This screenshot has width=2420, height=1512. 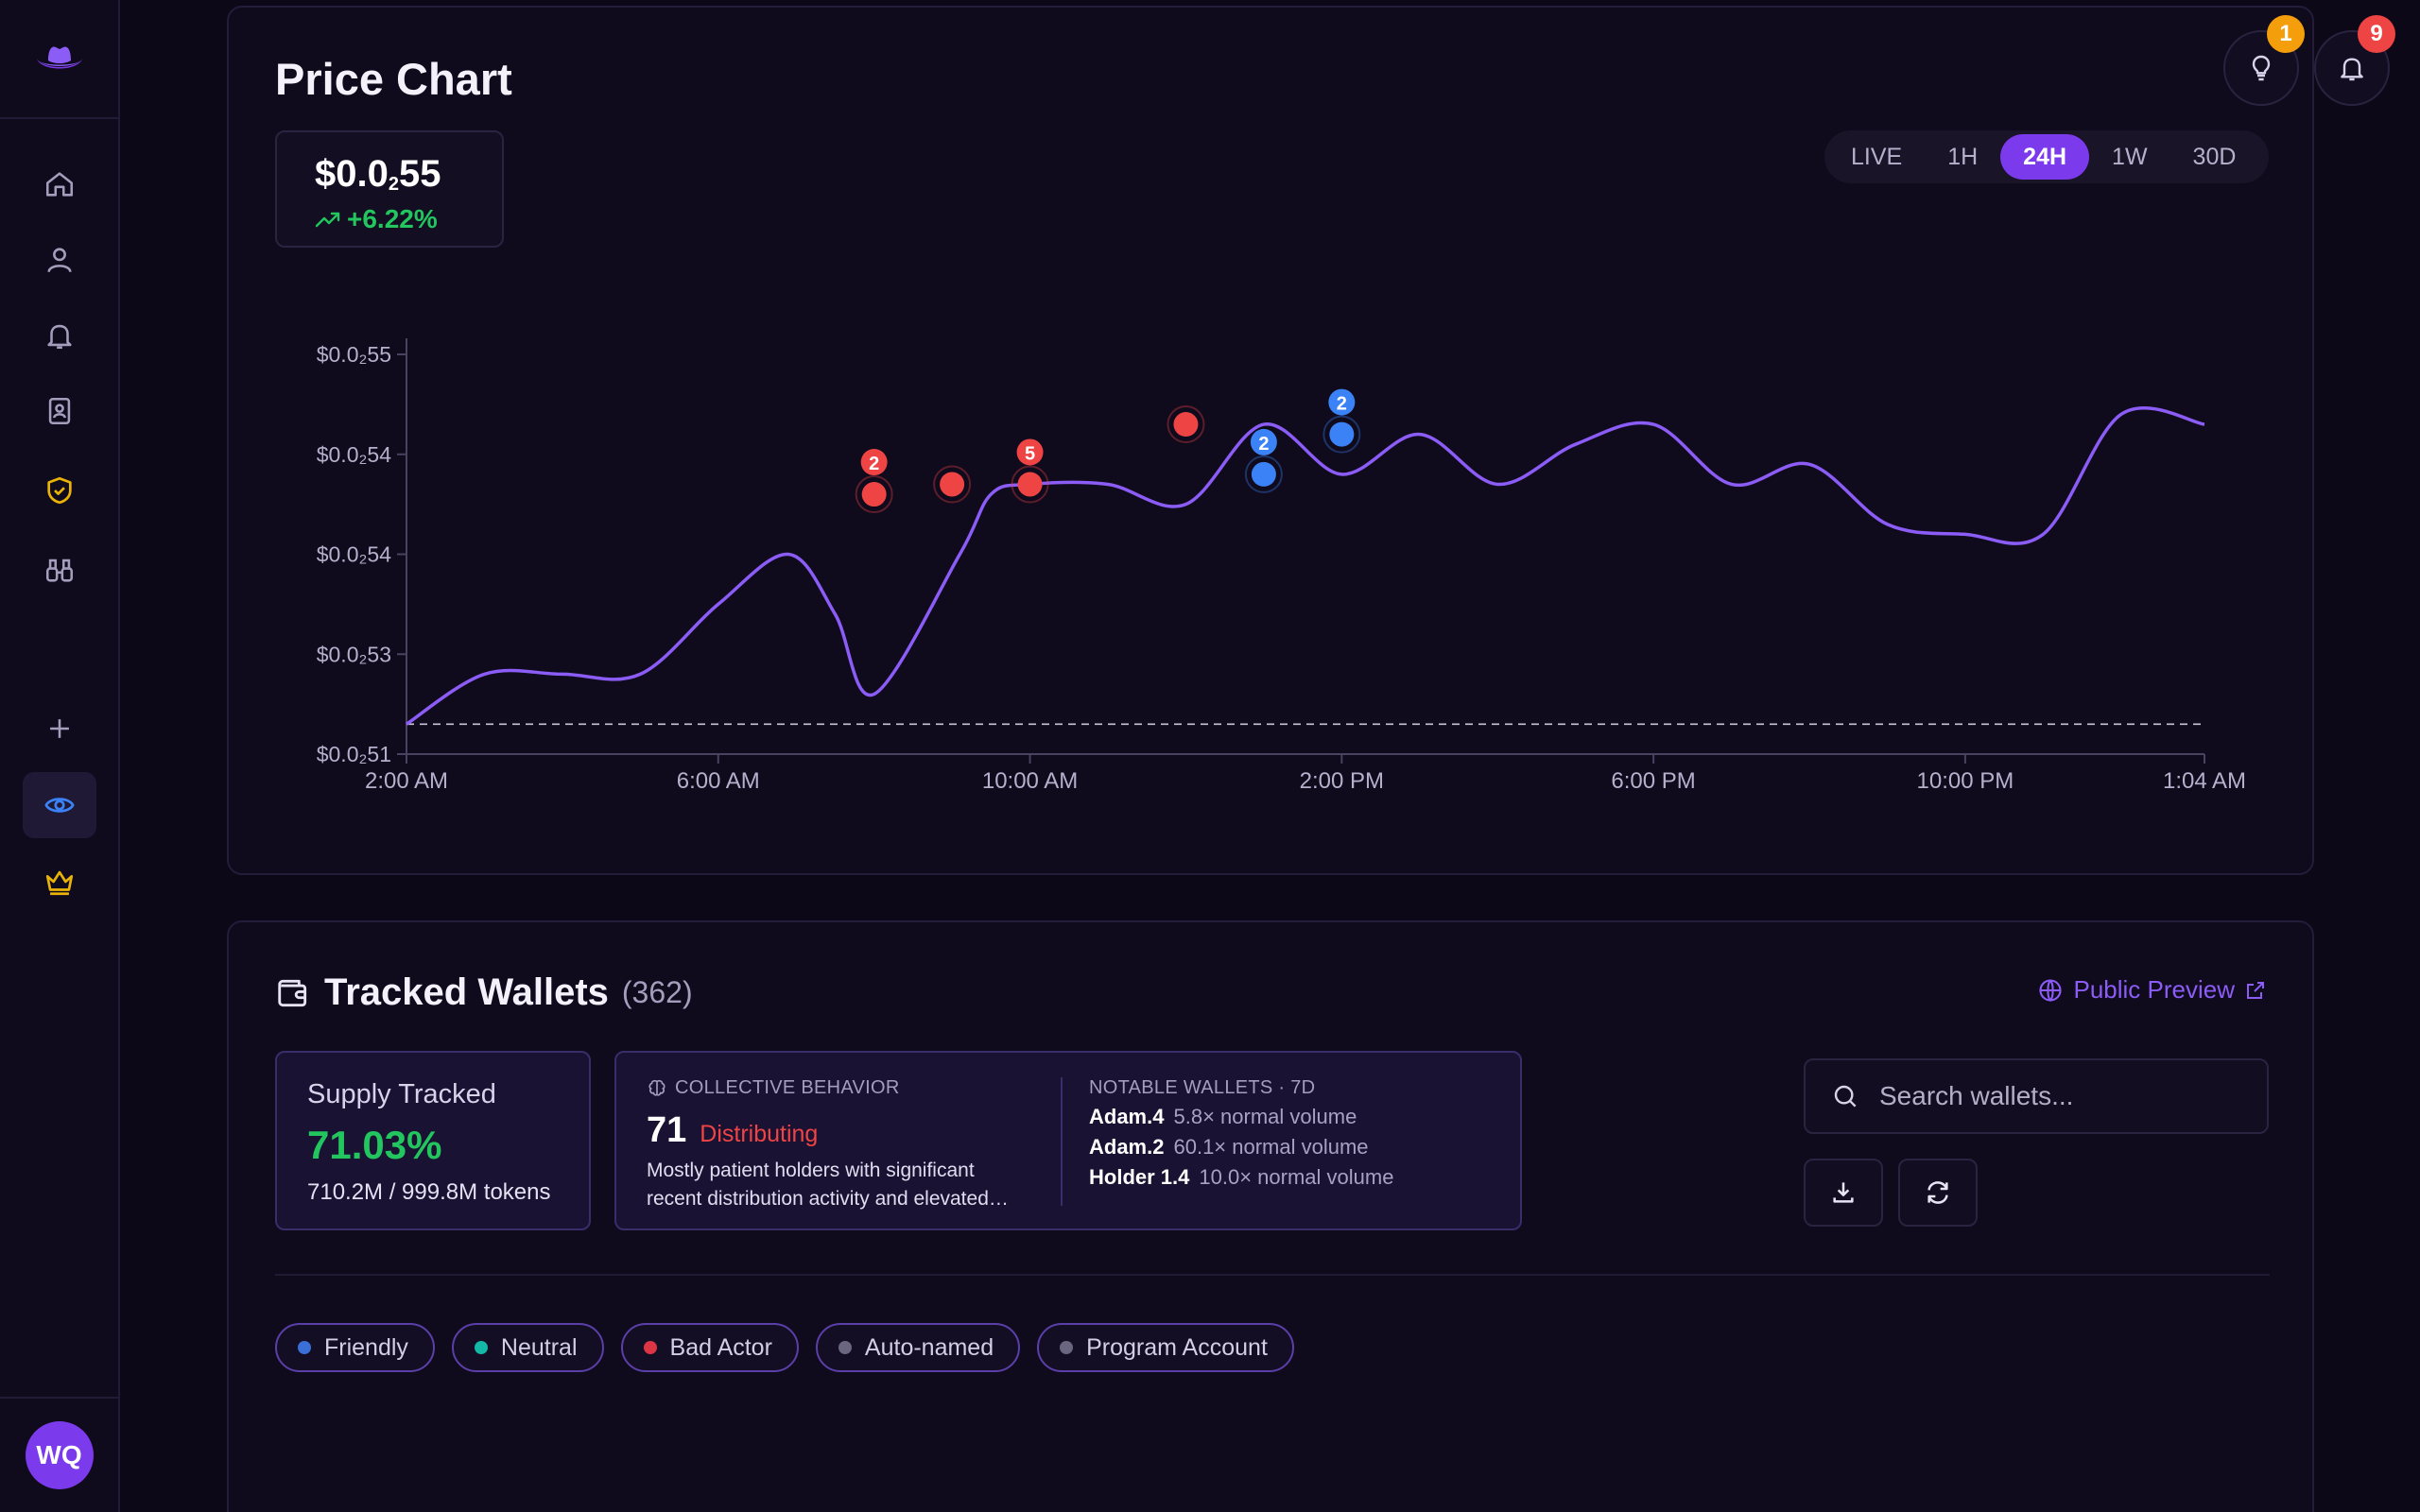 I want to click on program-account-dot, so click(x=1067, y=1347).